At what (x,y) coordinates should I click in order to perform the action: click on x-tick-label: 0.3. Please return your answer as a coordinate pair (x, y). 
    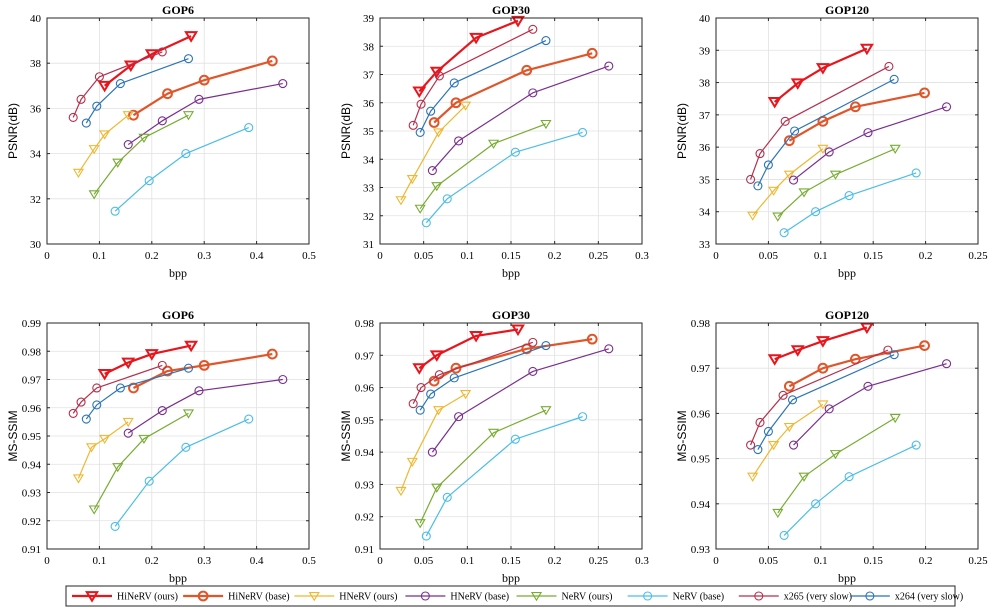
    Looking at the image, I should click on (204, 561).